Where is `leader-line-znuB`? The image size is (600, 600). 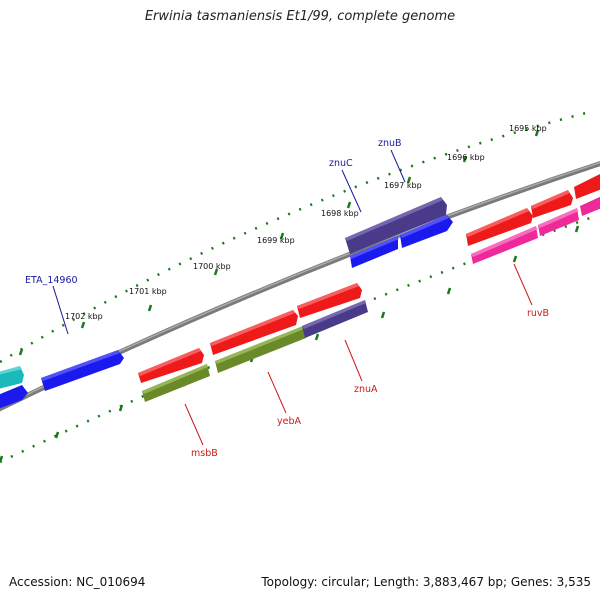
leader-line-znuB is located at coordinates (398, 166).